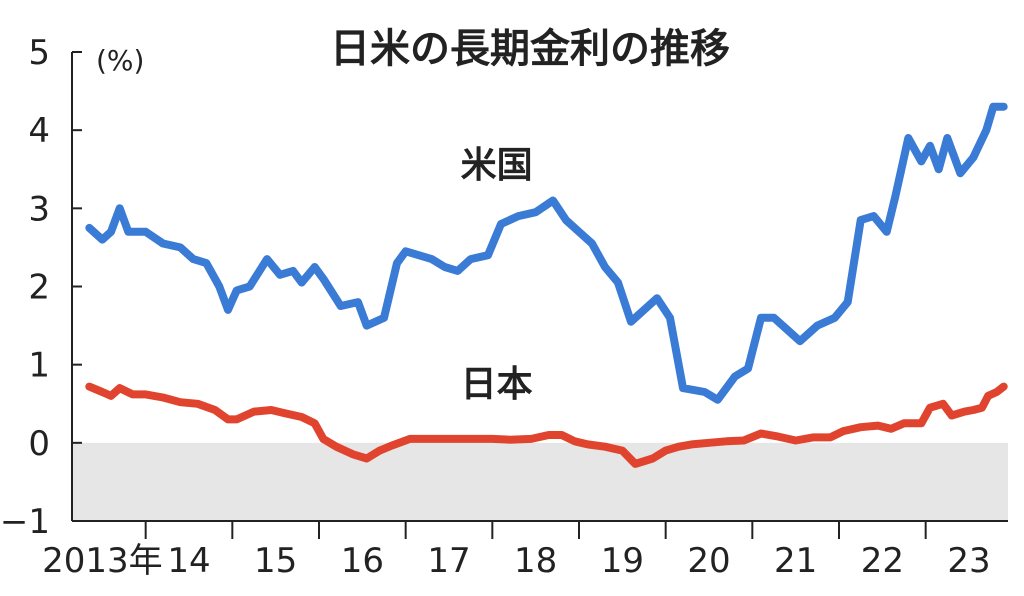 The height and width of the screenshot is (596, 1024). What do you see at coordinates (39, 444) in the screenshot?
I see `y-tick-label: 0` at bounding box center [39, 444].